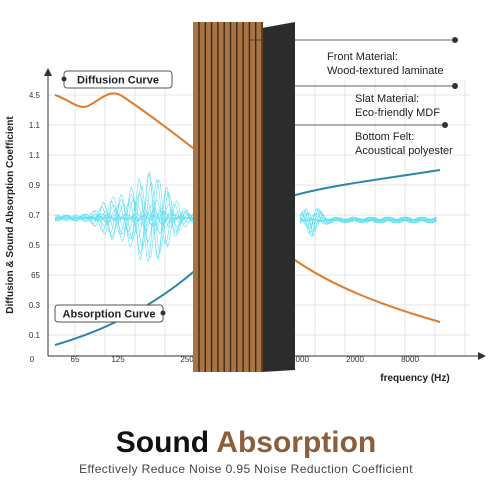  What do you see at coordinates (35, 95) in the screenshot?
I see `y-tick-label: 4.5` at bounding box center [35, 95].